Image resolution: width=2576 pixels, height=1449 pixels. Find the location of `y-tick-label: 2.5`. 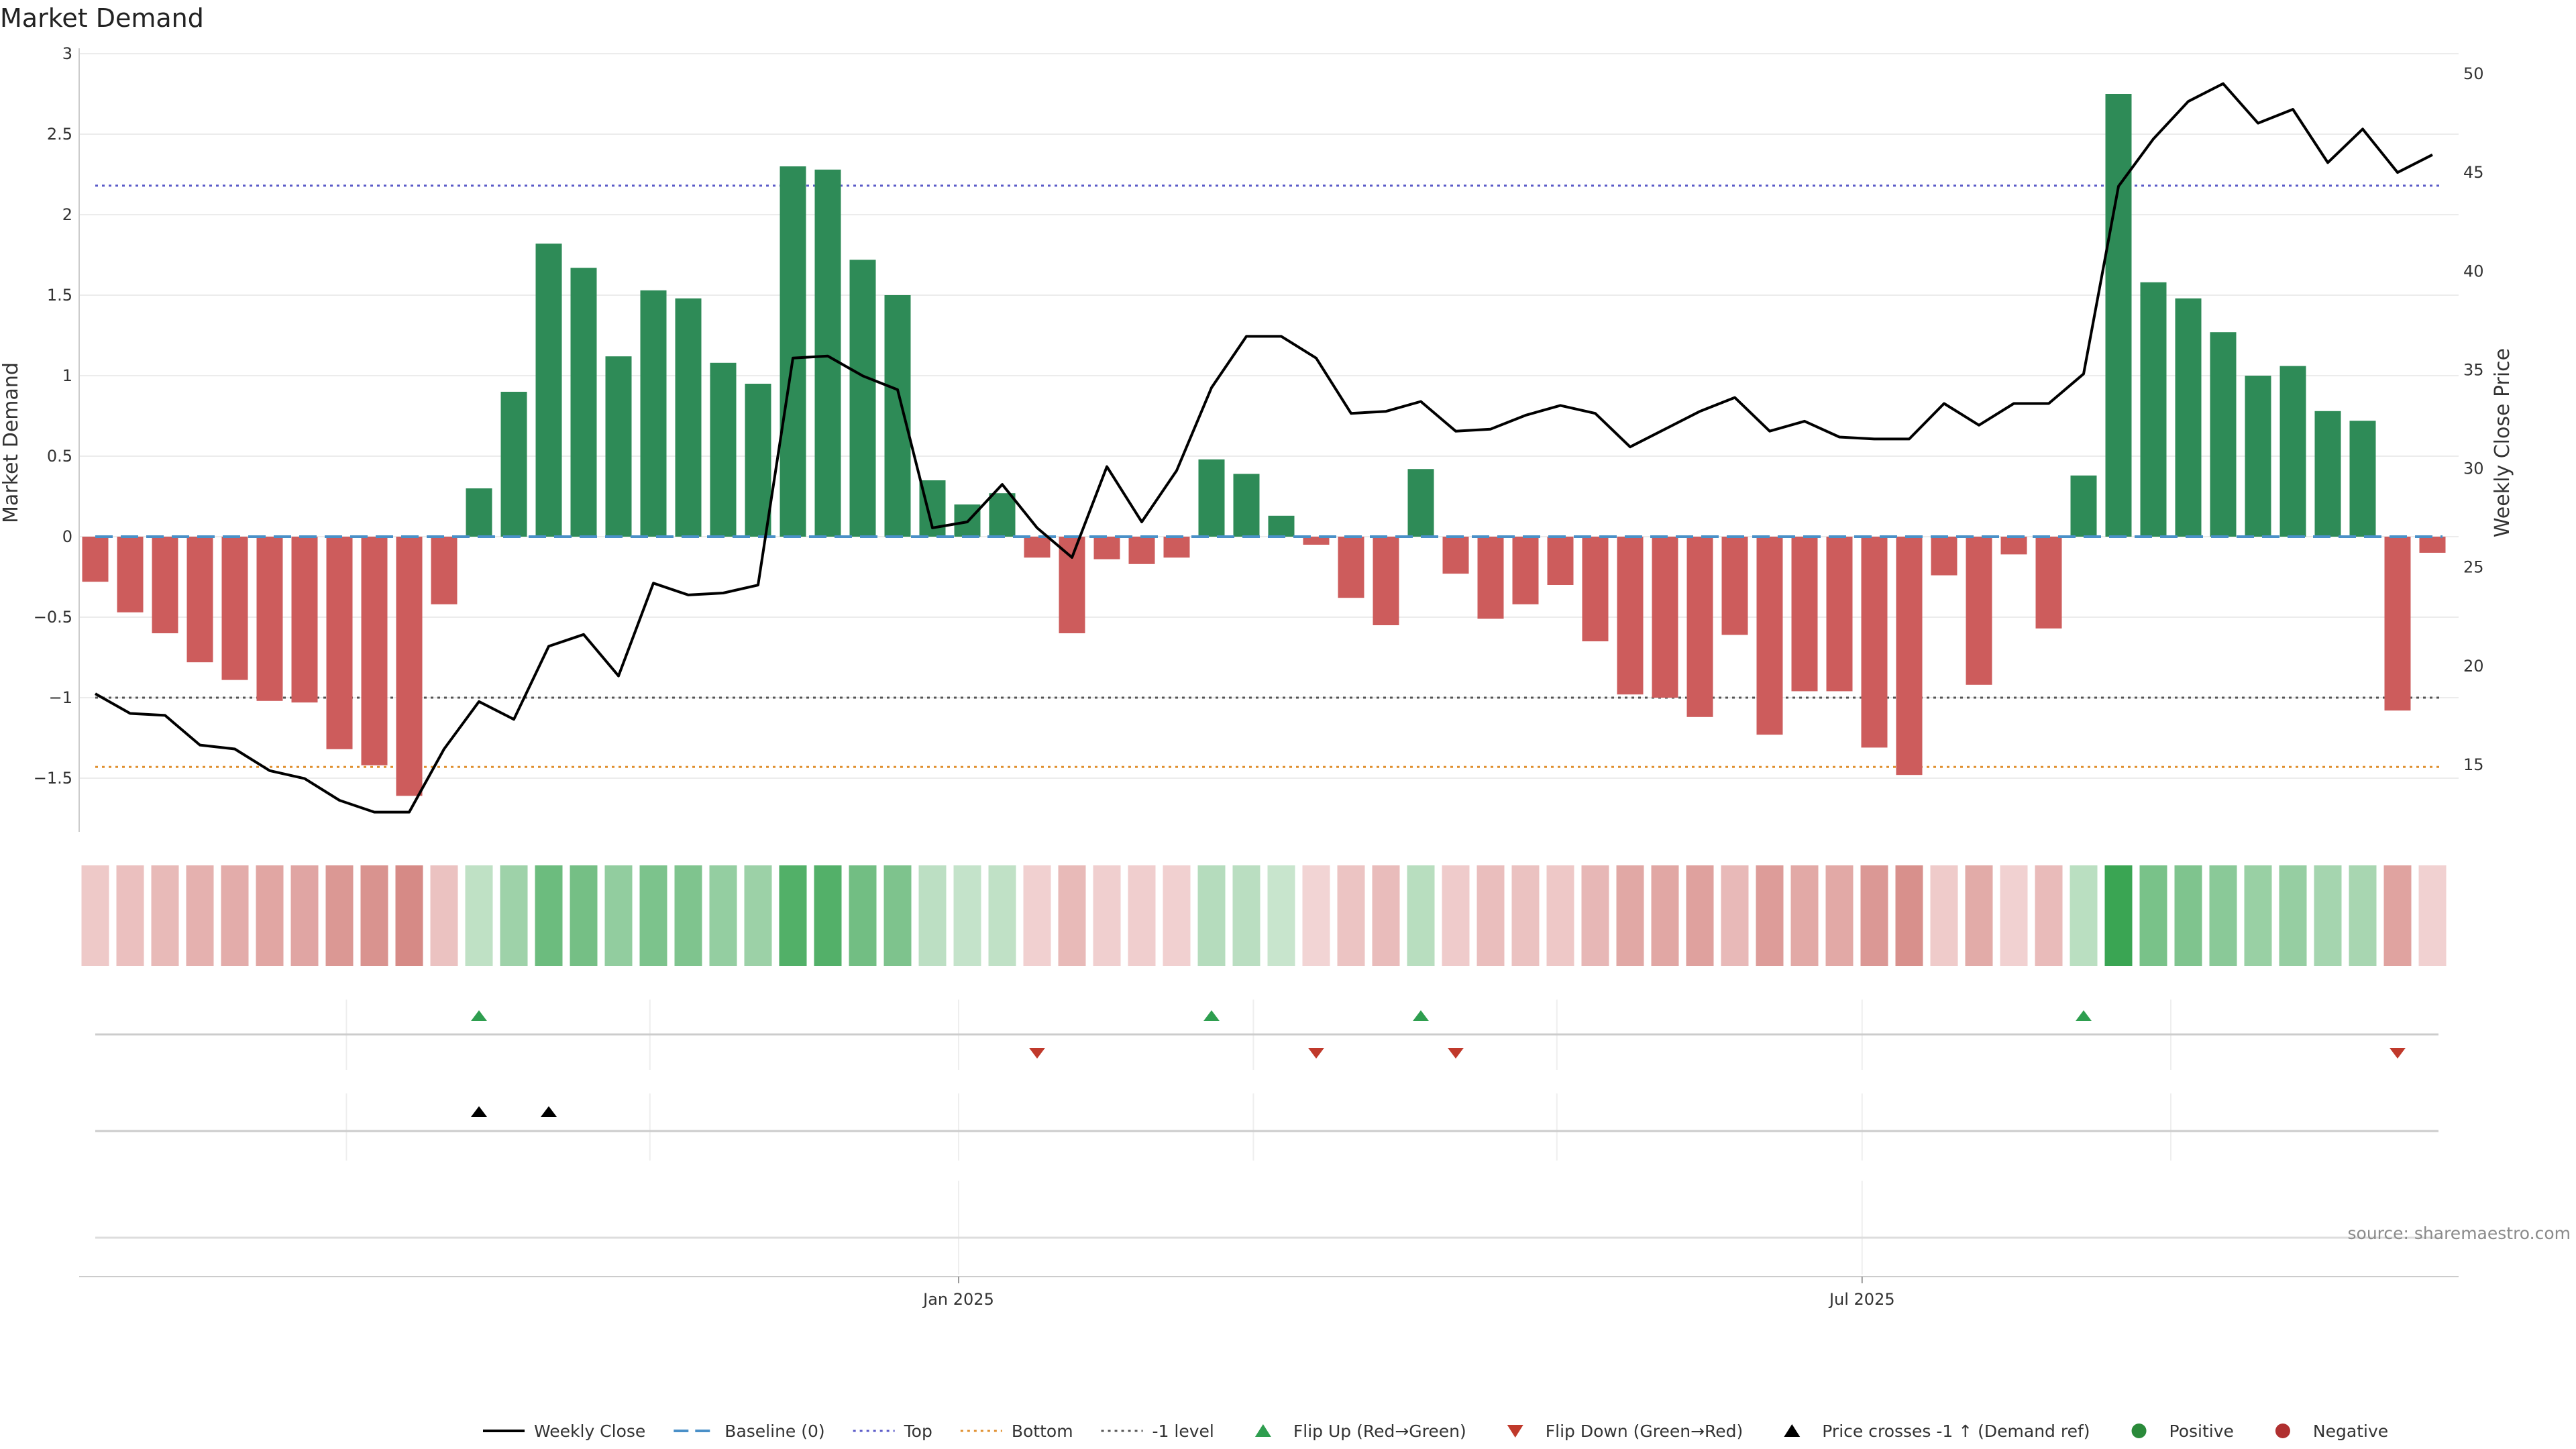

y-tick-label: 2.5 is located at coordinates (59, 134).